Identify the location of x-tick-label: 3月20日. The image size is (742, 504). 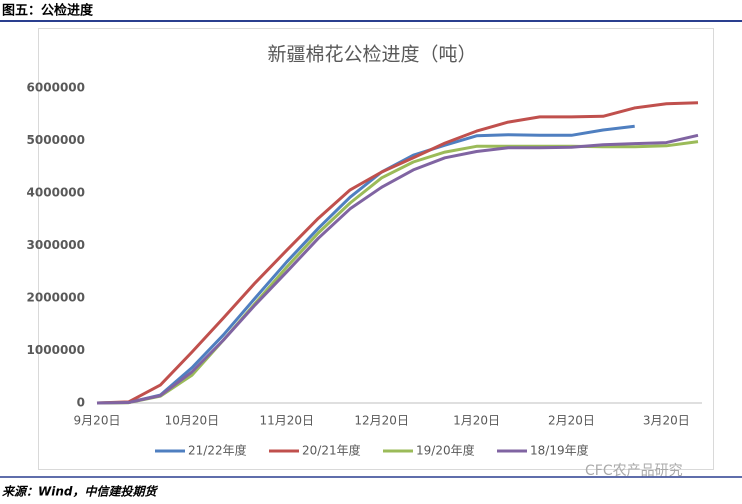
(666, 421).